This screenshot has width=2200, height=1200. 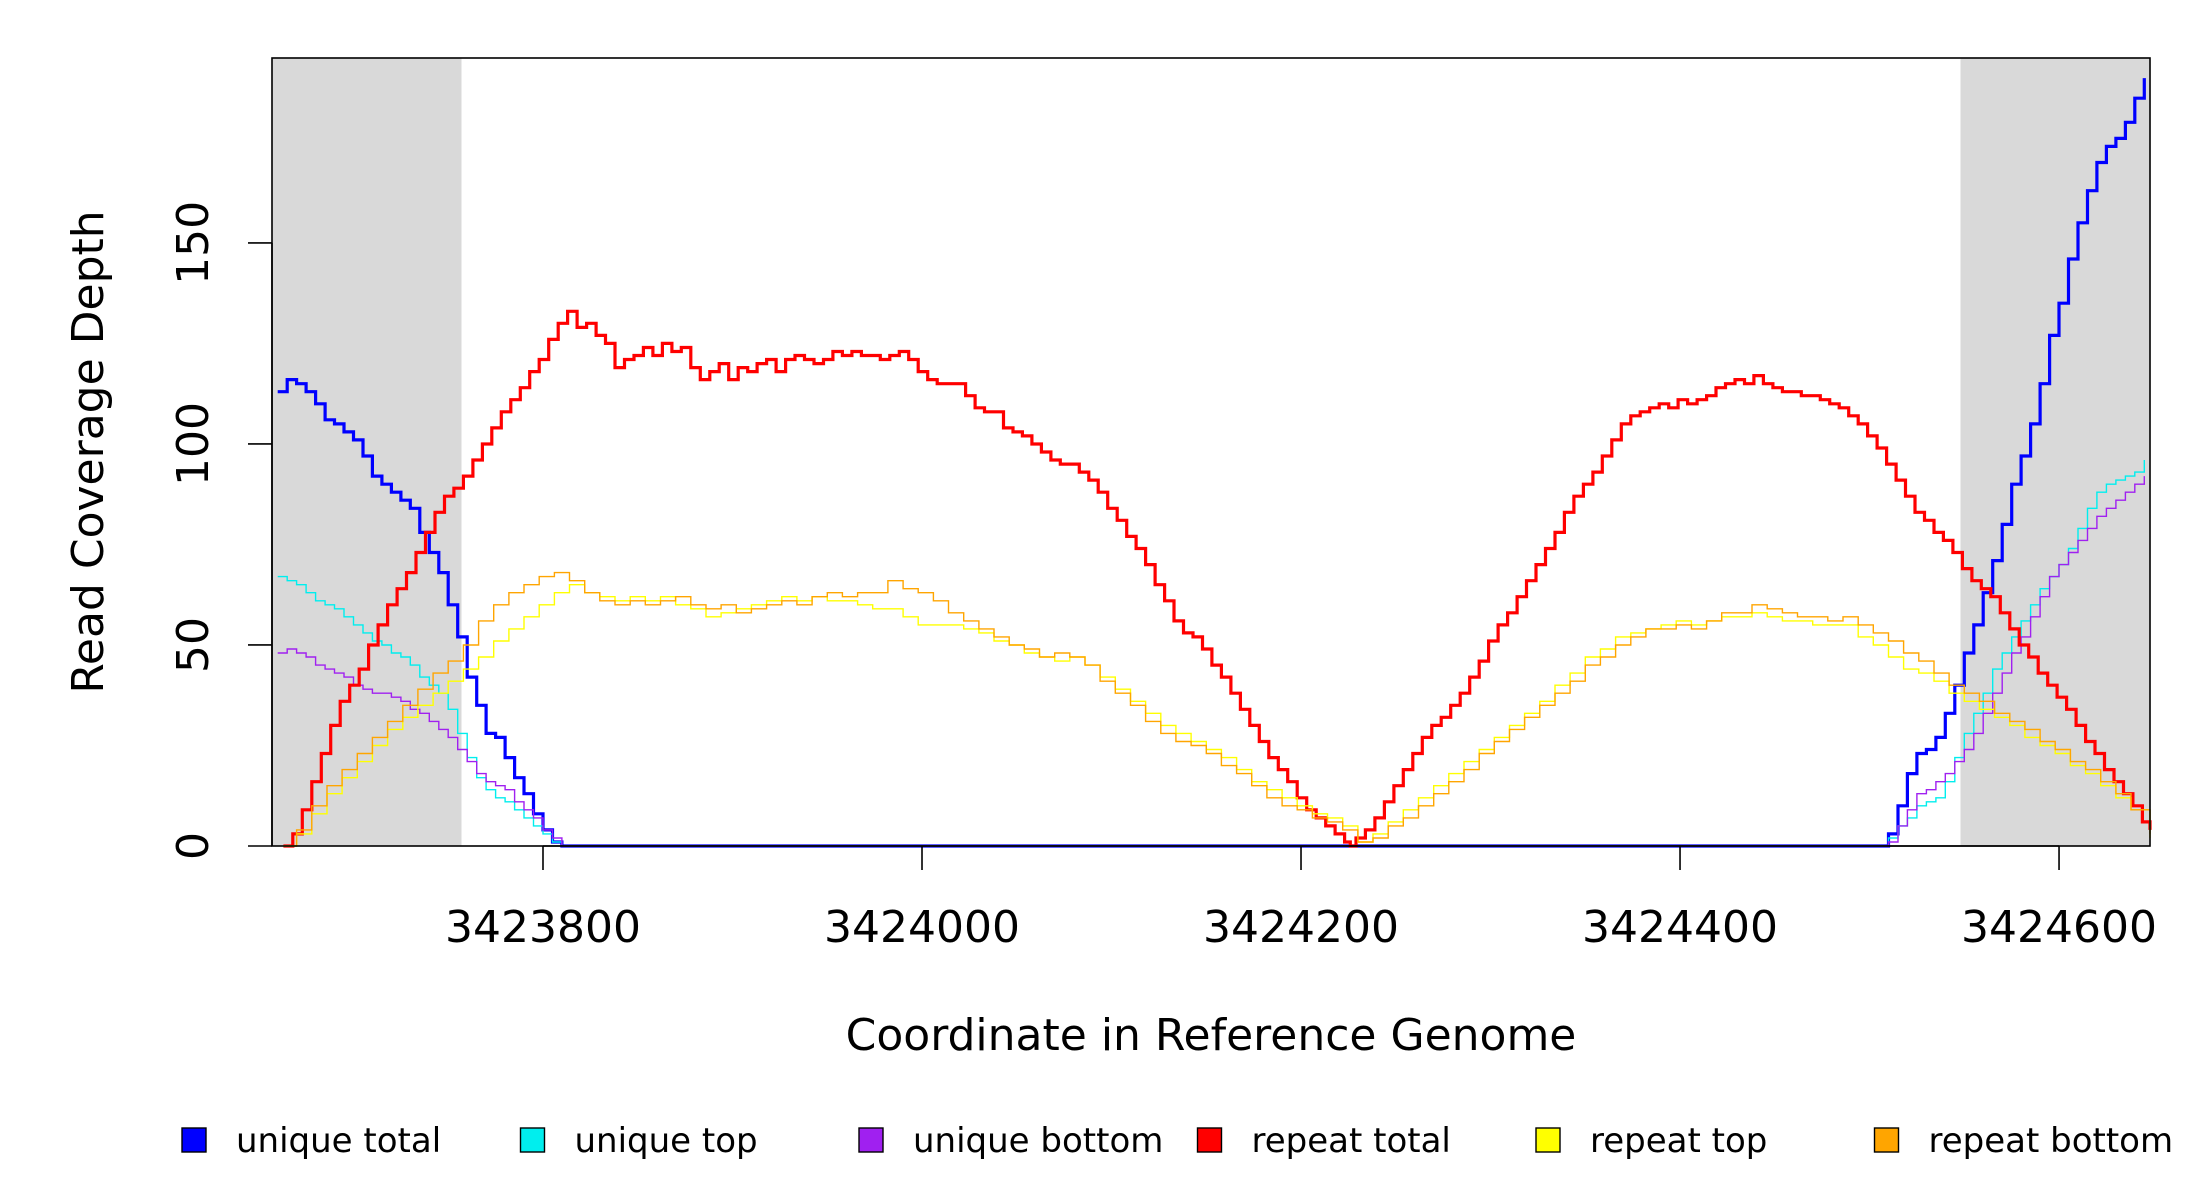 What do you see at coordinates (1209, 1140) in the screenshot?
I see `legend-swatch-repeat-total` at bounding box center [1209, 1140].